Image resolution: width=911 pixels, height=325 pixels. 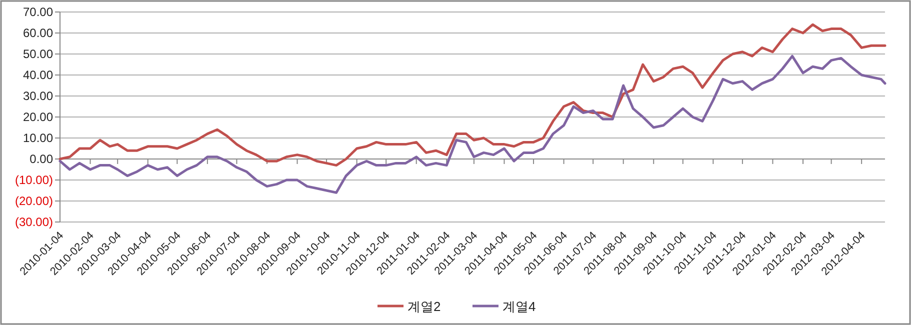 What do you see at coordinates (38, 117) in the screenshot?
I see `y-tick-label: 20.00` at bounding box center [38, 117].